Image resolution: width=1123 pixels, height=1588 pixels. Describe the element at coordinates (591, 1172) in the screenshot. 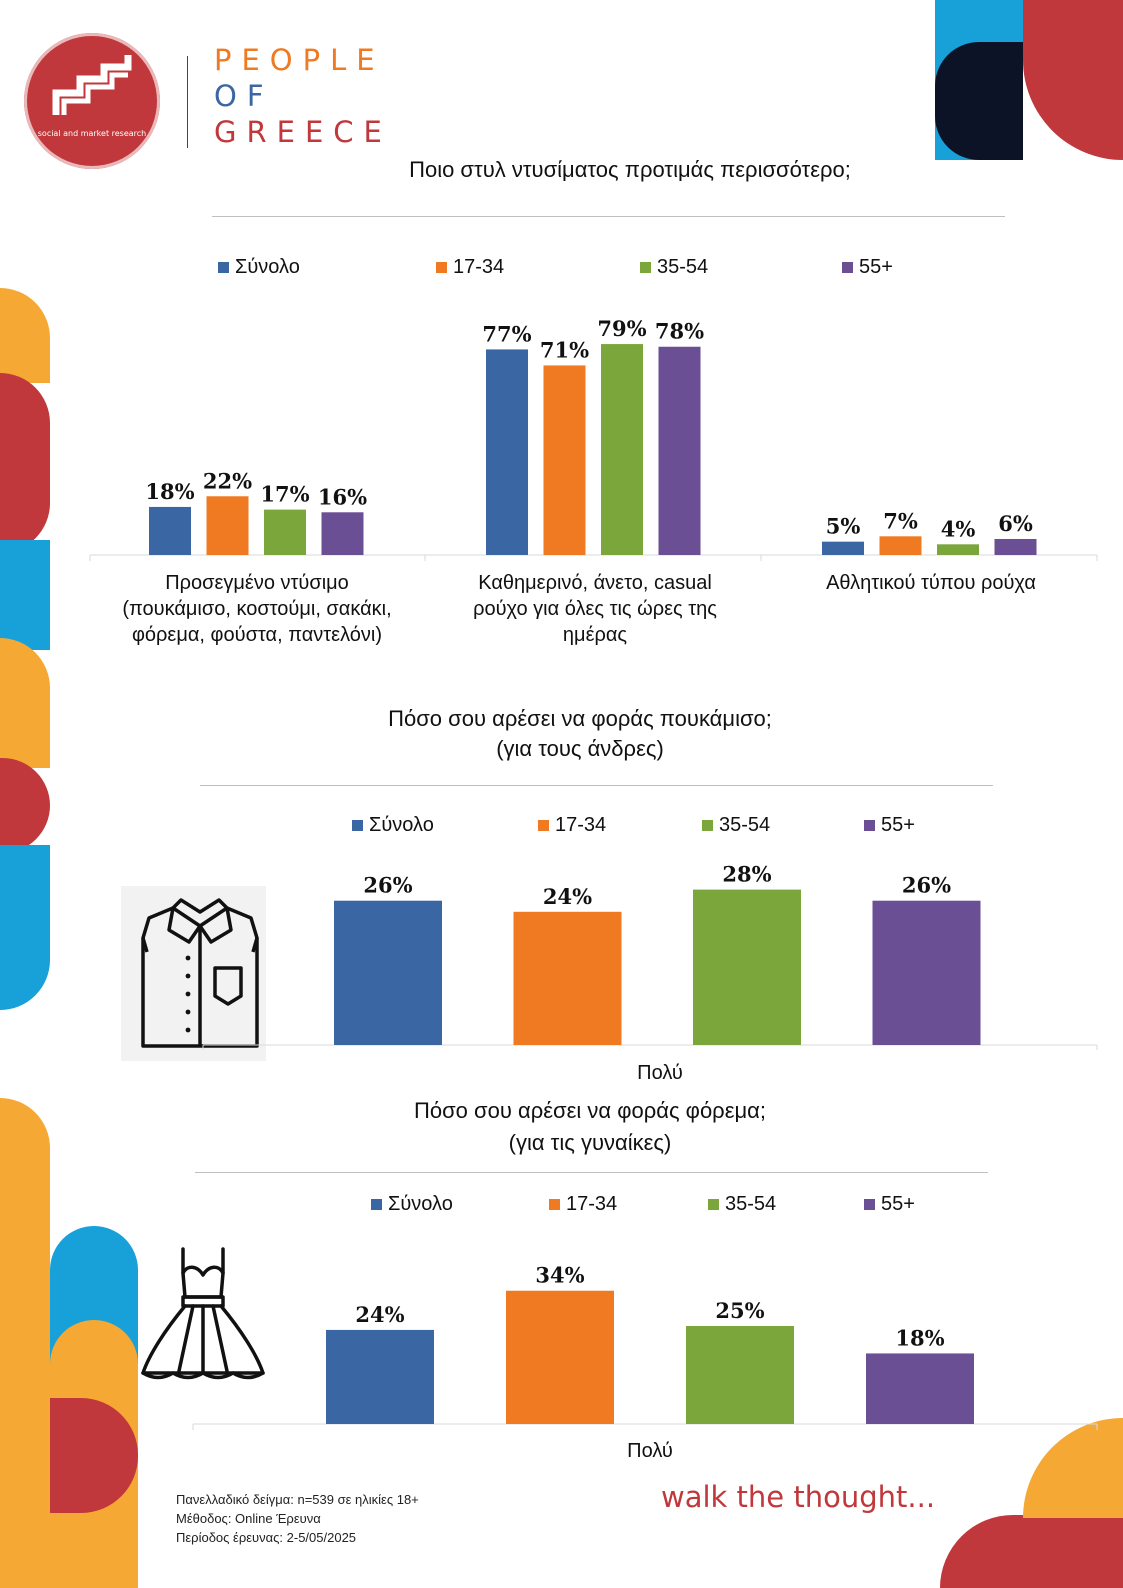

I see `chart-3-title-rule` at that location.